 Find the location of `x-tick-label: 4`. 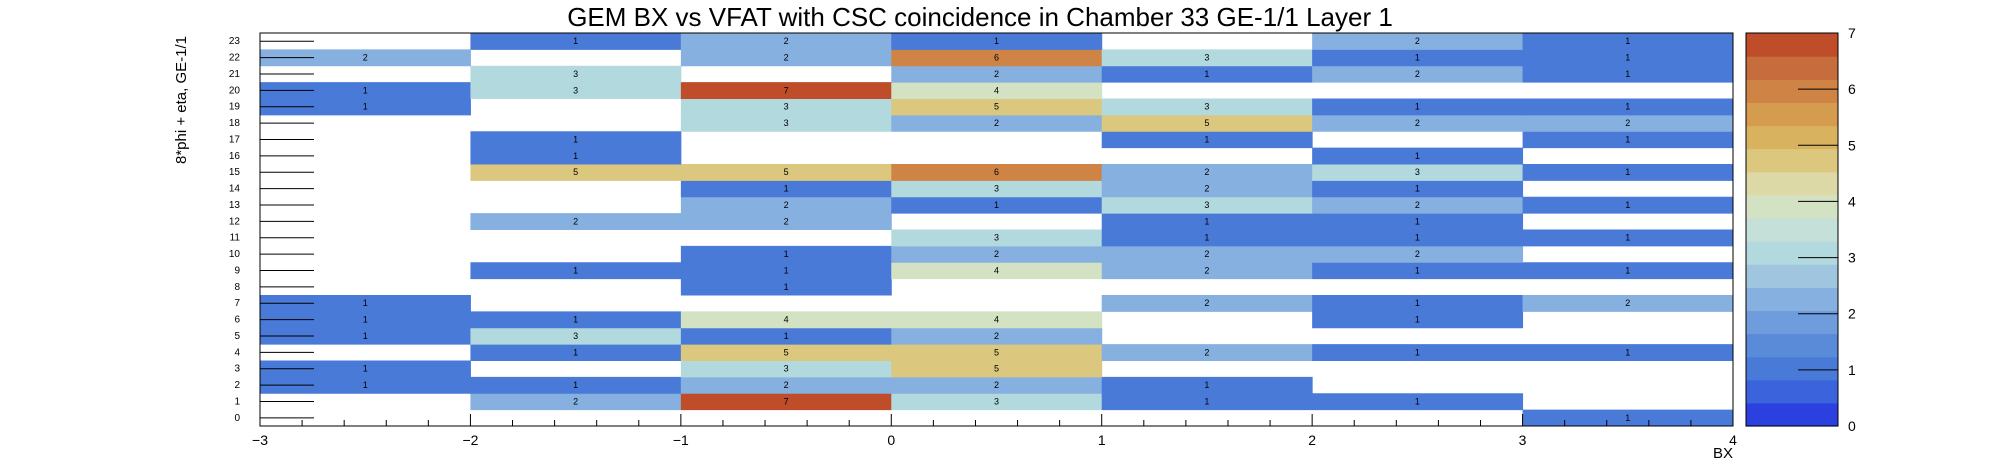

x-tick-label: 4 is located at coordinates (1733, 440).